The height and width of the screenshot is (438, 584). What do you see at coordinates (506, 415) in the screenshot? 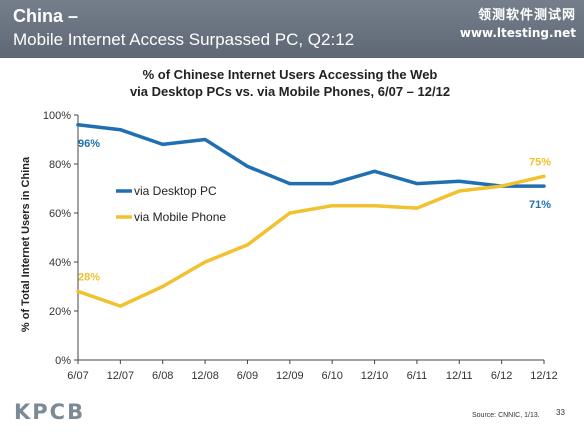
I see `source-note: Source: CNNIC, 1/13.` at bounding box center [506, 415].